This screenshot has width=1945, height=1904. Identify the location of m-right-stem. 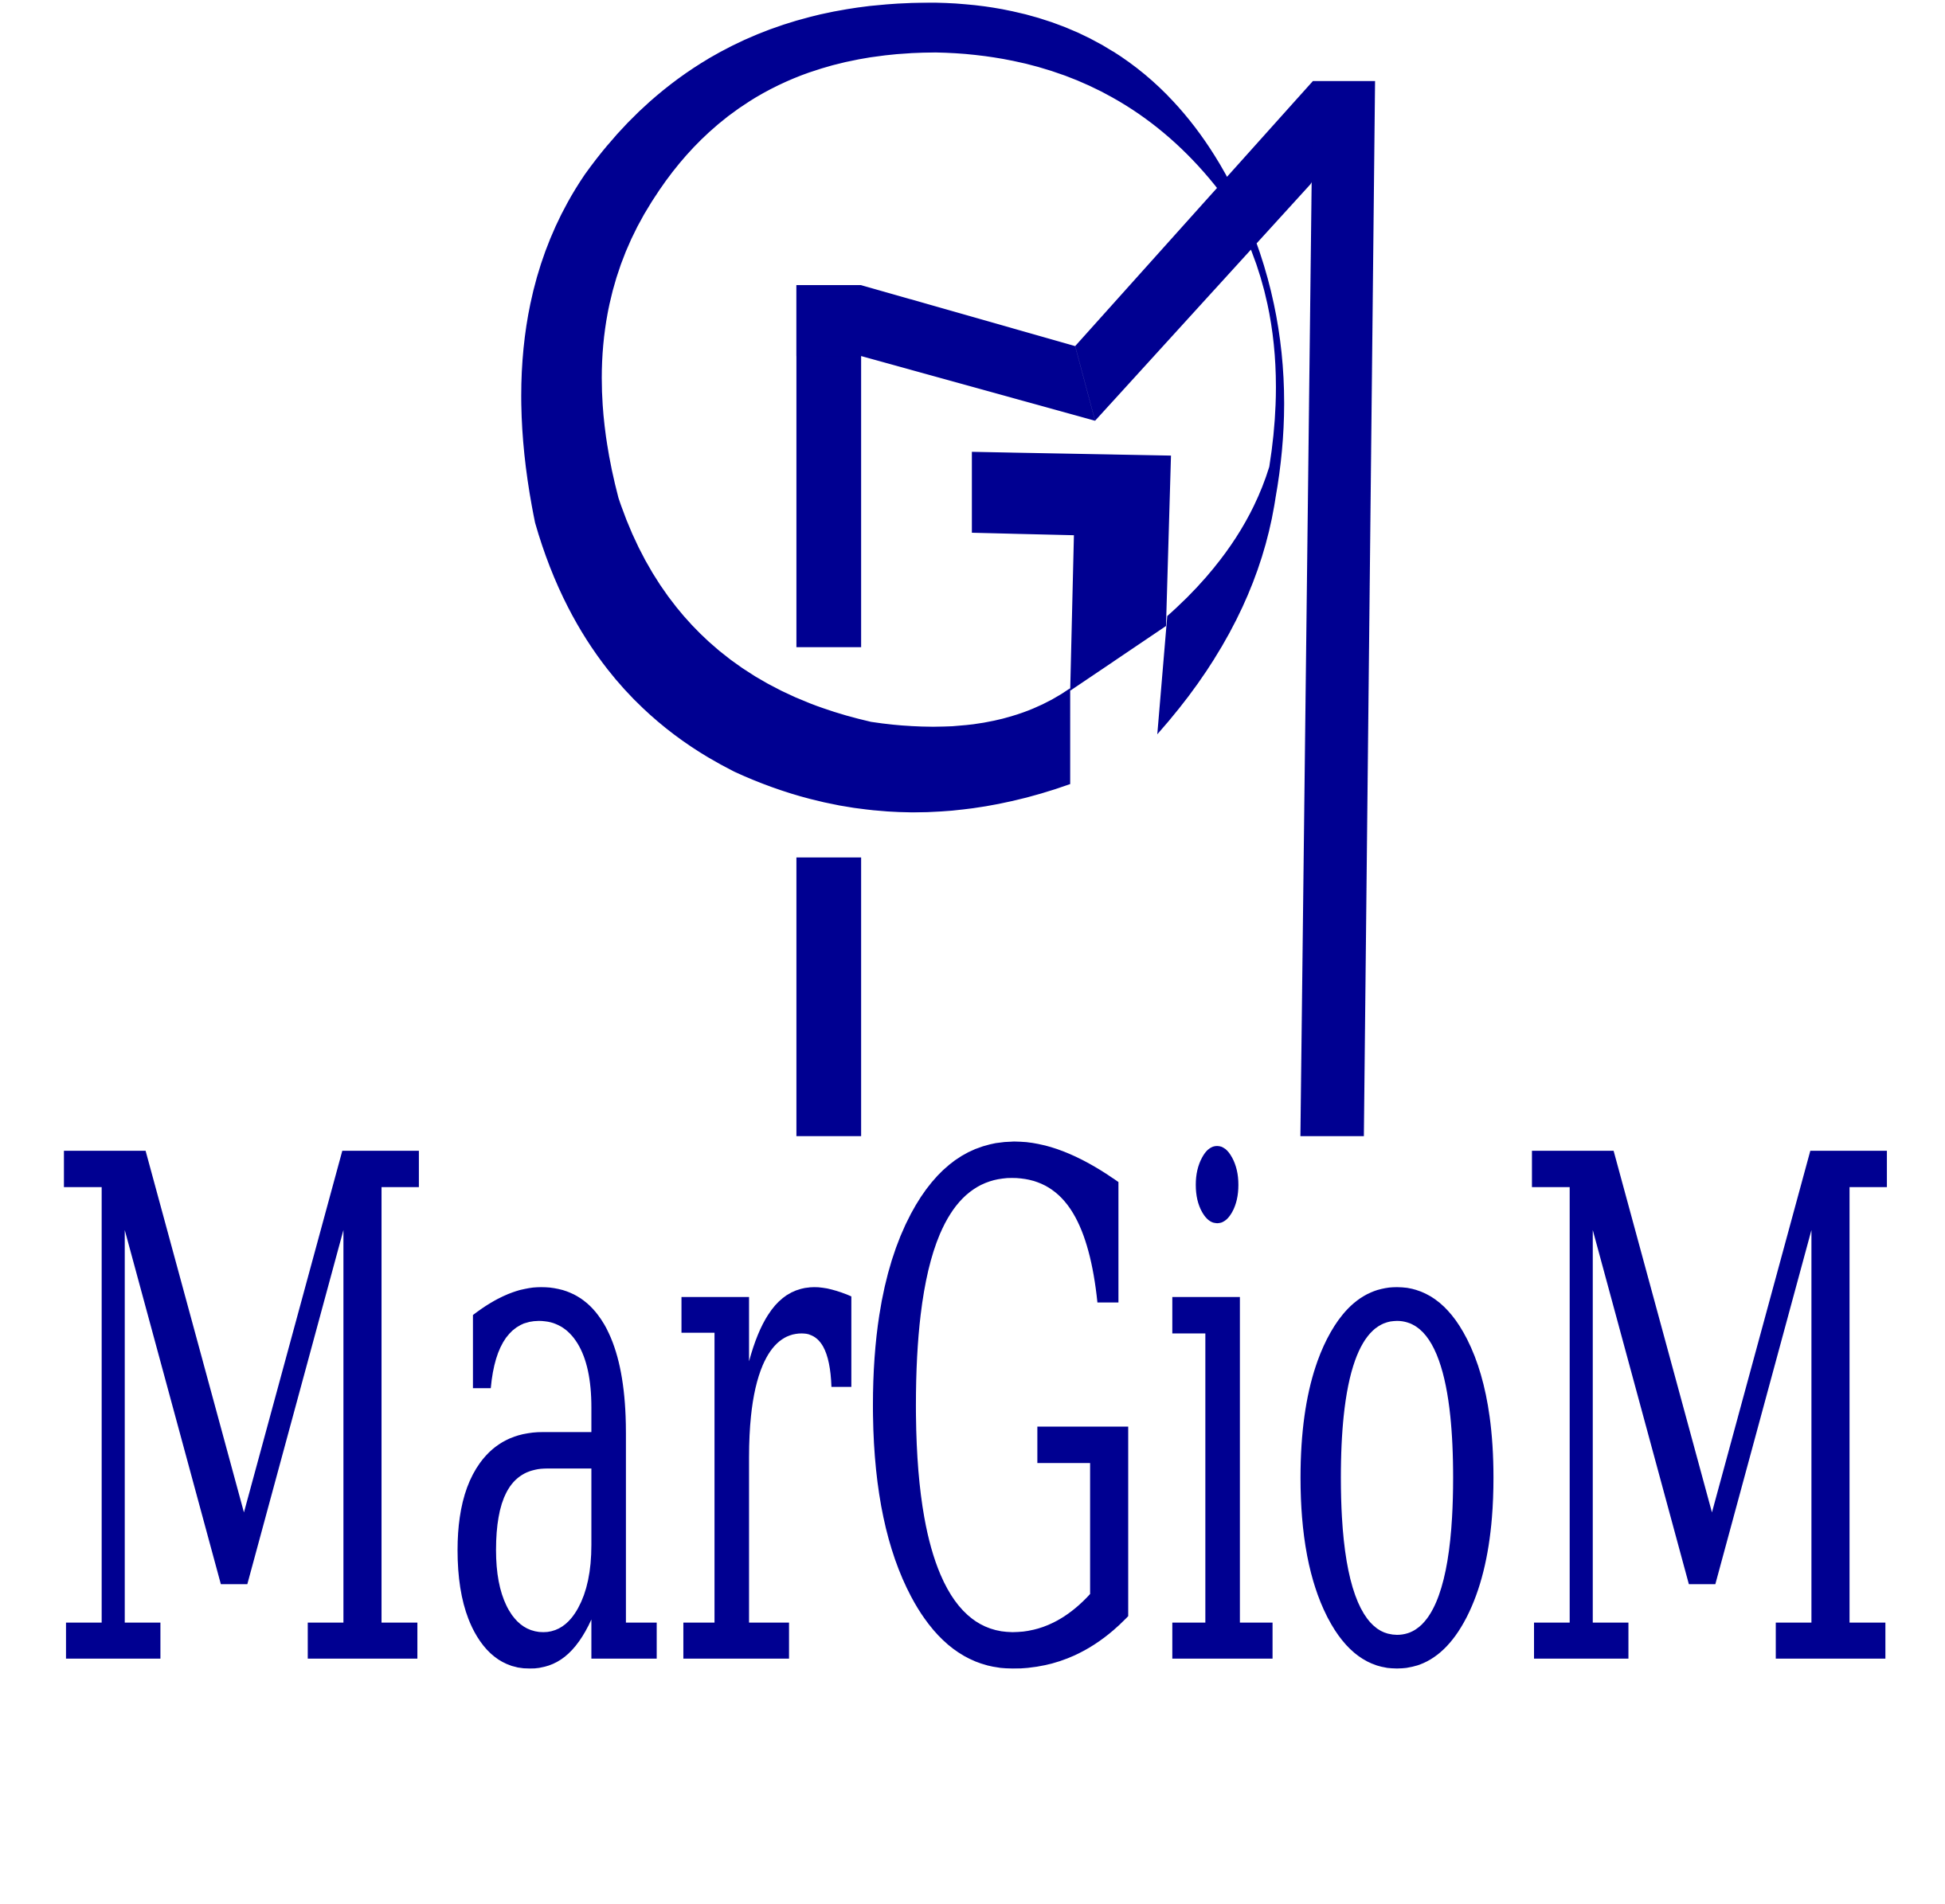
(1338, 608).